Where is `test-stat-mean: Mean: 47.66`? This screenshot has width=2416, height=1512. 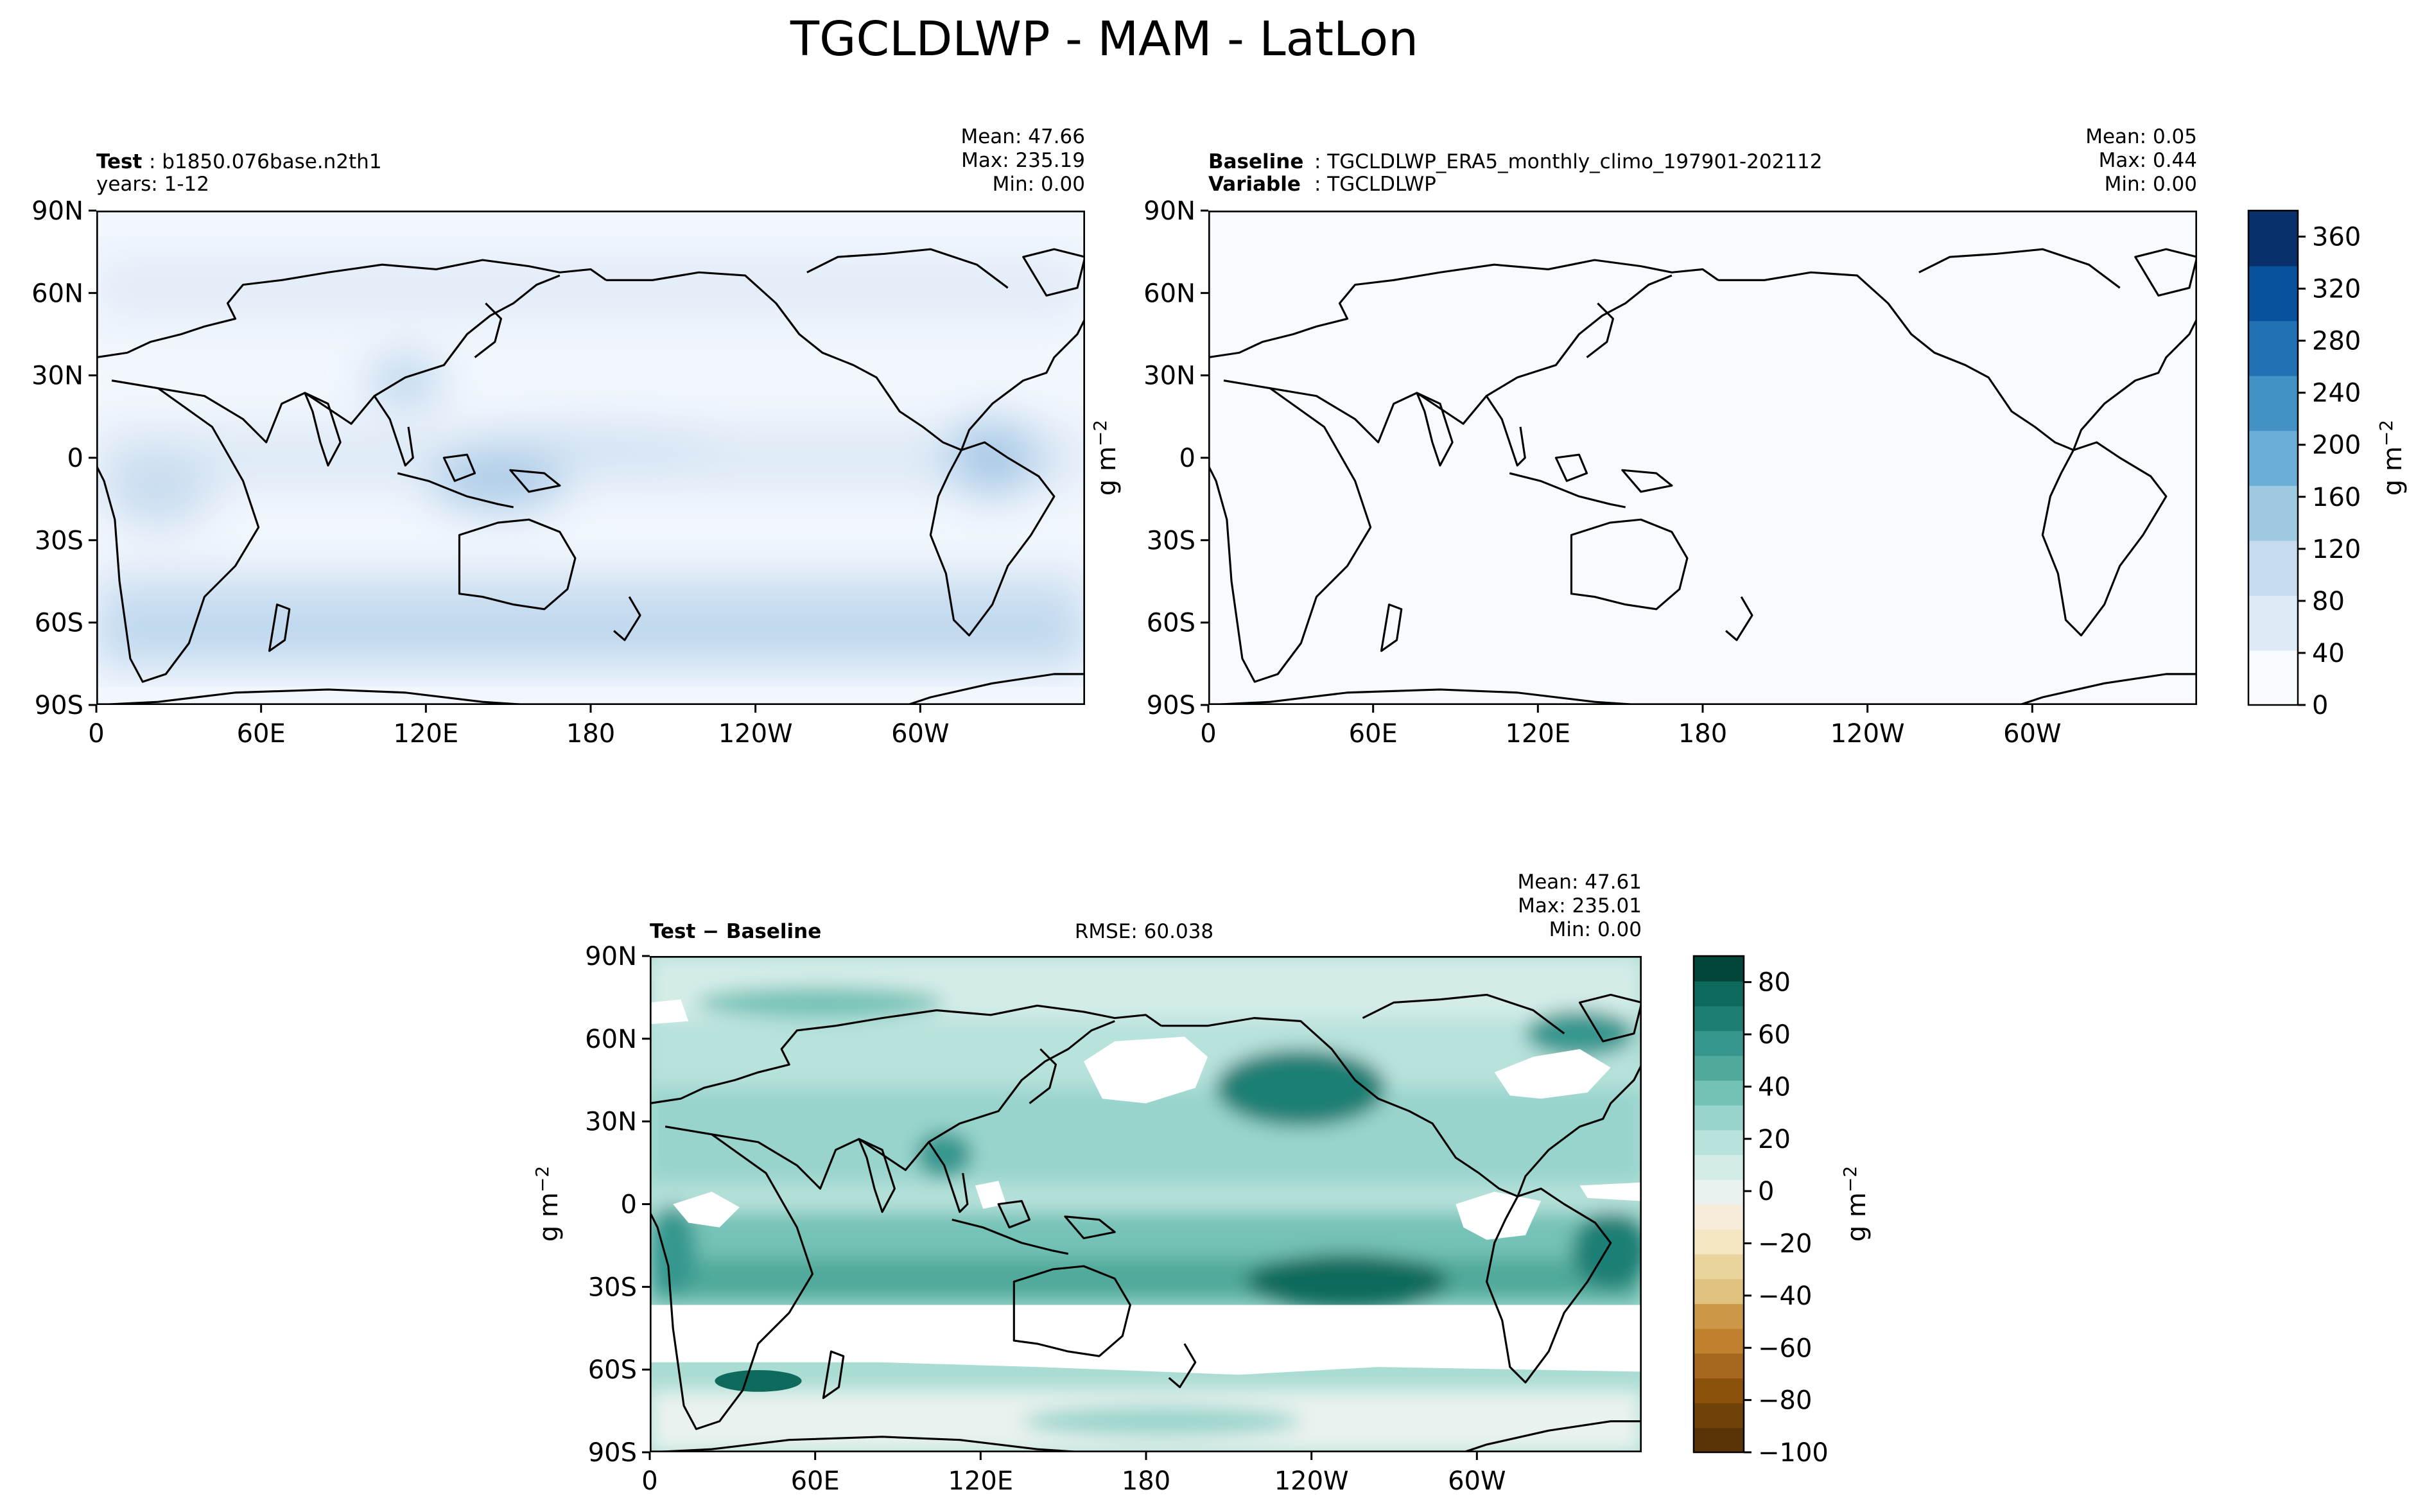
test-stat-mean: Mean: 47.66 is located at coordinates (1022, 136).